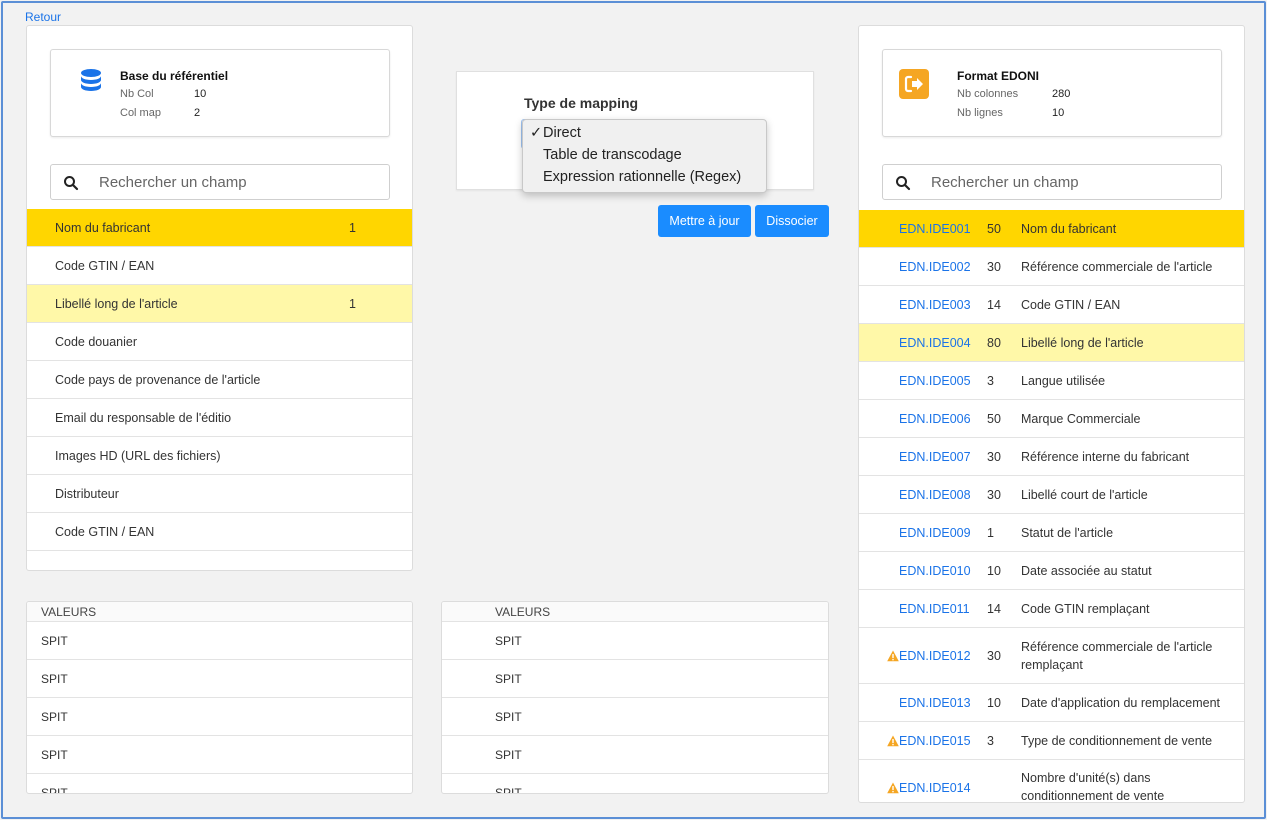 The height and width of the screenshot is (820, 1267). What do you see at coordinates (1071, 305) in the screenshot?
I see `field-description: Code GTIN / EAN` at bounding box center [1071, 305].